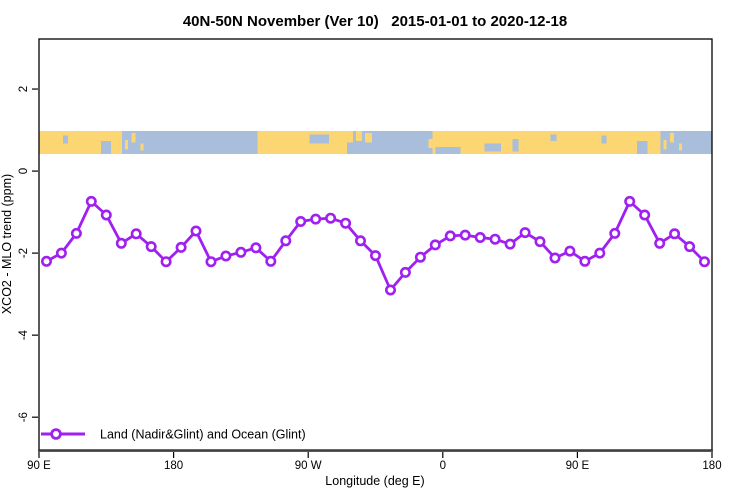 This screenshot has width=750, height=500. Describe the element at coordinates (374, 462) in the screenshot. I see `x-axis: 90 E 180 90 W 0 90 E 180` at that location.